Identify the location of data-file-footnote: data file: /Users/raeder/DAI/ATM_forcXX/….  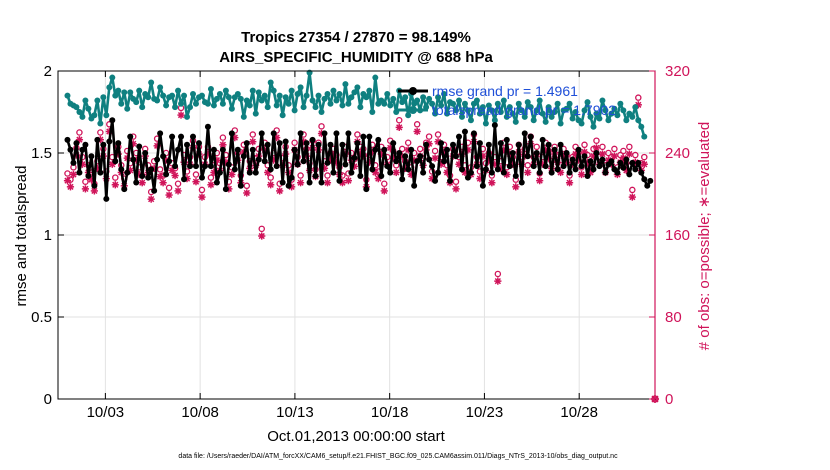
(398, 456).